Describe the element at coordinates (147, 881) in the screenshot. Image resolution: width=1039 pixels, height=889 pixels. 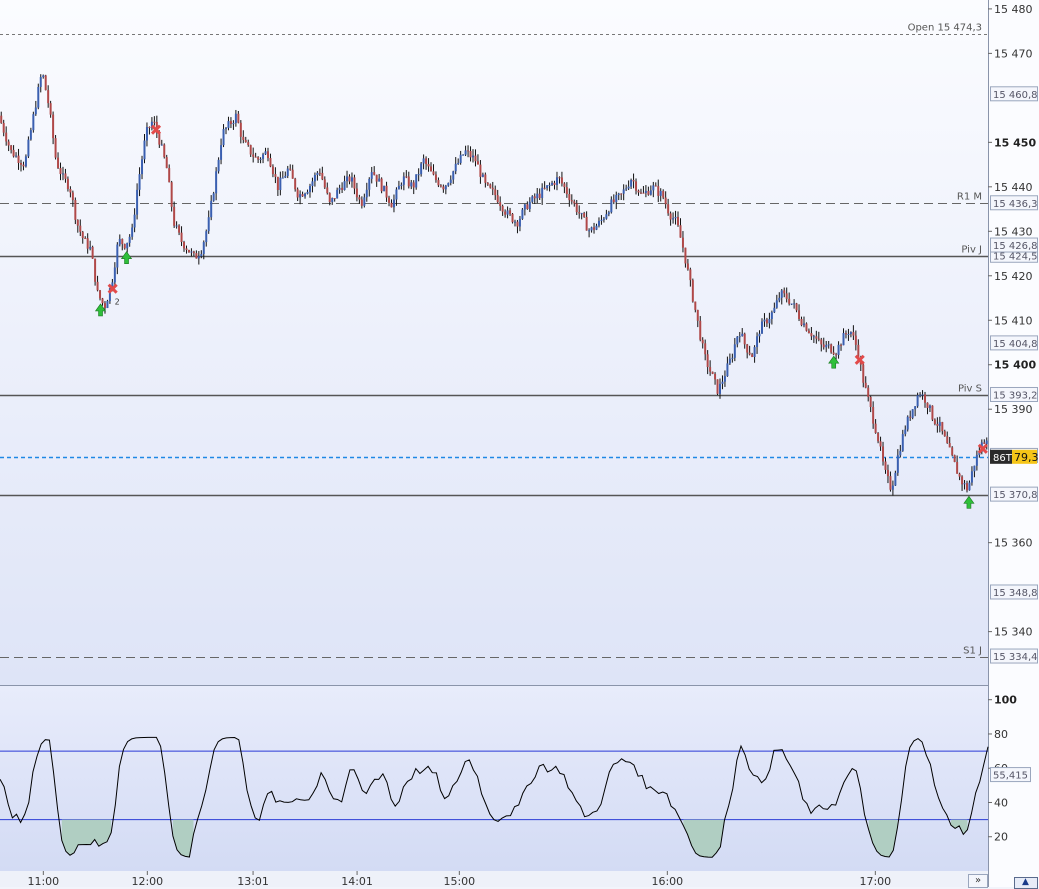
I see `x-tick-label: 12:00` at that location.